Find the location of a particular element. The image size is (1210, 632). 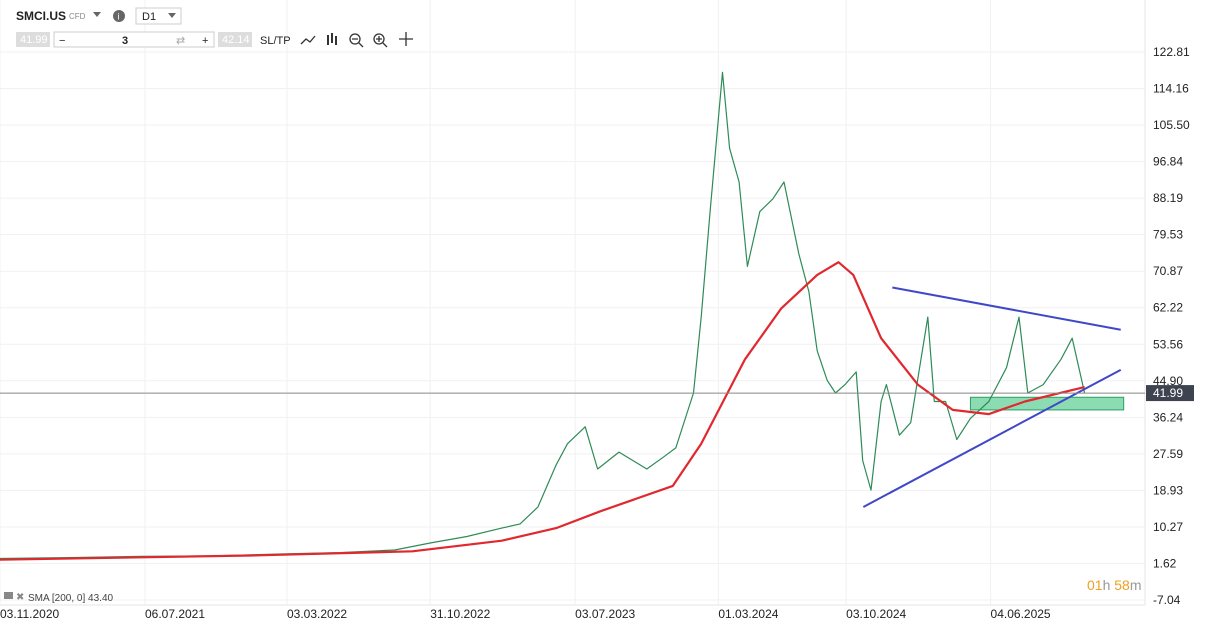

buy-button is located at coordinates (235, 39).